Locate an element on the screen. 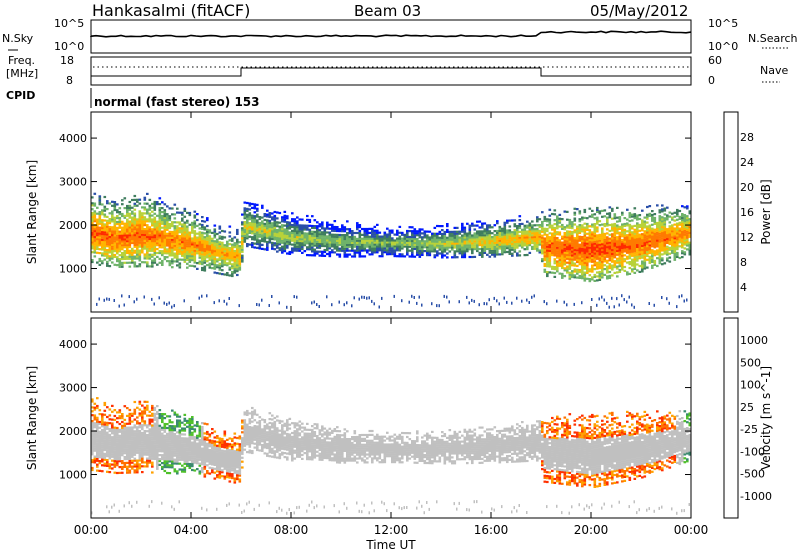 The image size is (800, 554). noise-right-tick-top: 10^5 is located at coordinates (723, 23).